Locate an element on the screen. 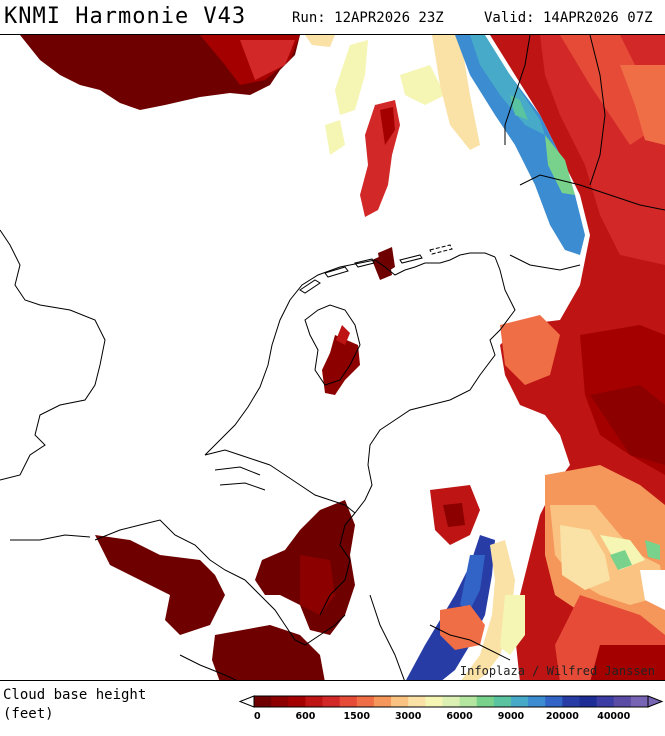 The height and width of the screenshot is (736, 665). credit-text: Infoplaza / Wilfred Janssen is located at coordinates (557, 671).